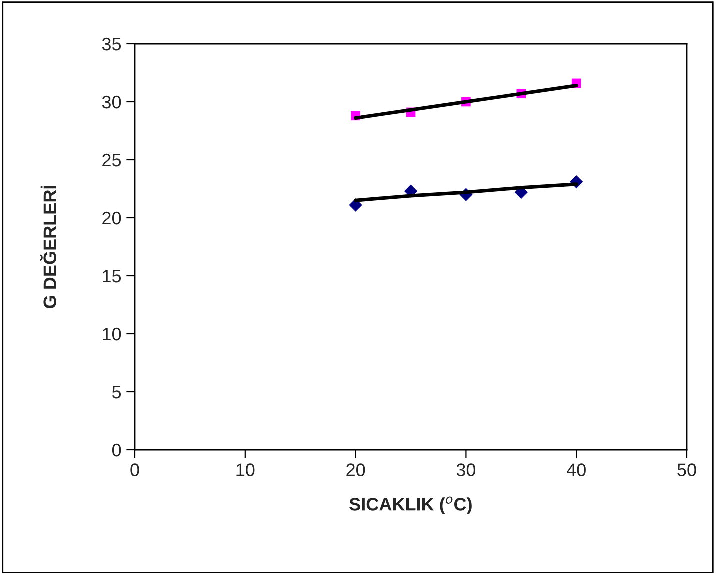 The height and width of the screenshot is (575, 716). I want to click on y-tick-label: 0, so click(117, 450).